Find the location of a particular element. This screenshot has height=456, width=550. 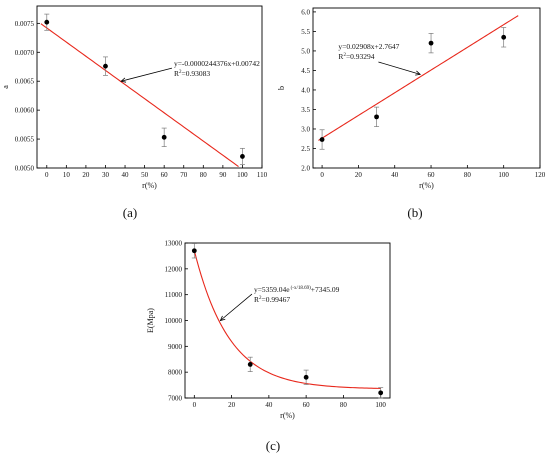

x-tick-label: 90 is located at coordinates (223, 175).